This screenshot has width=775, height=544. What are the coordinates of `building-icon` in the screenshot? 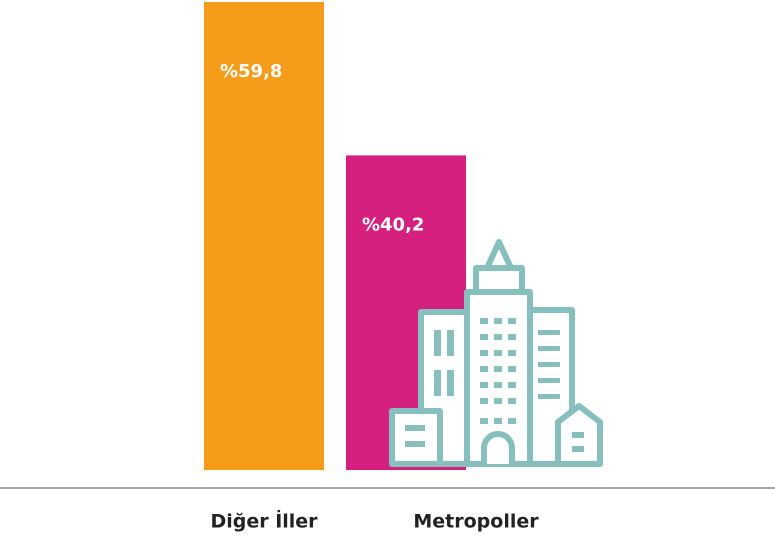 It's located at (496, 353).